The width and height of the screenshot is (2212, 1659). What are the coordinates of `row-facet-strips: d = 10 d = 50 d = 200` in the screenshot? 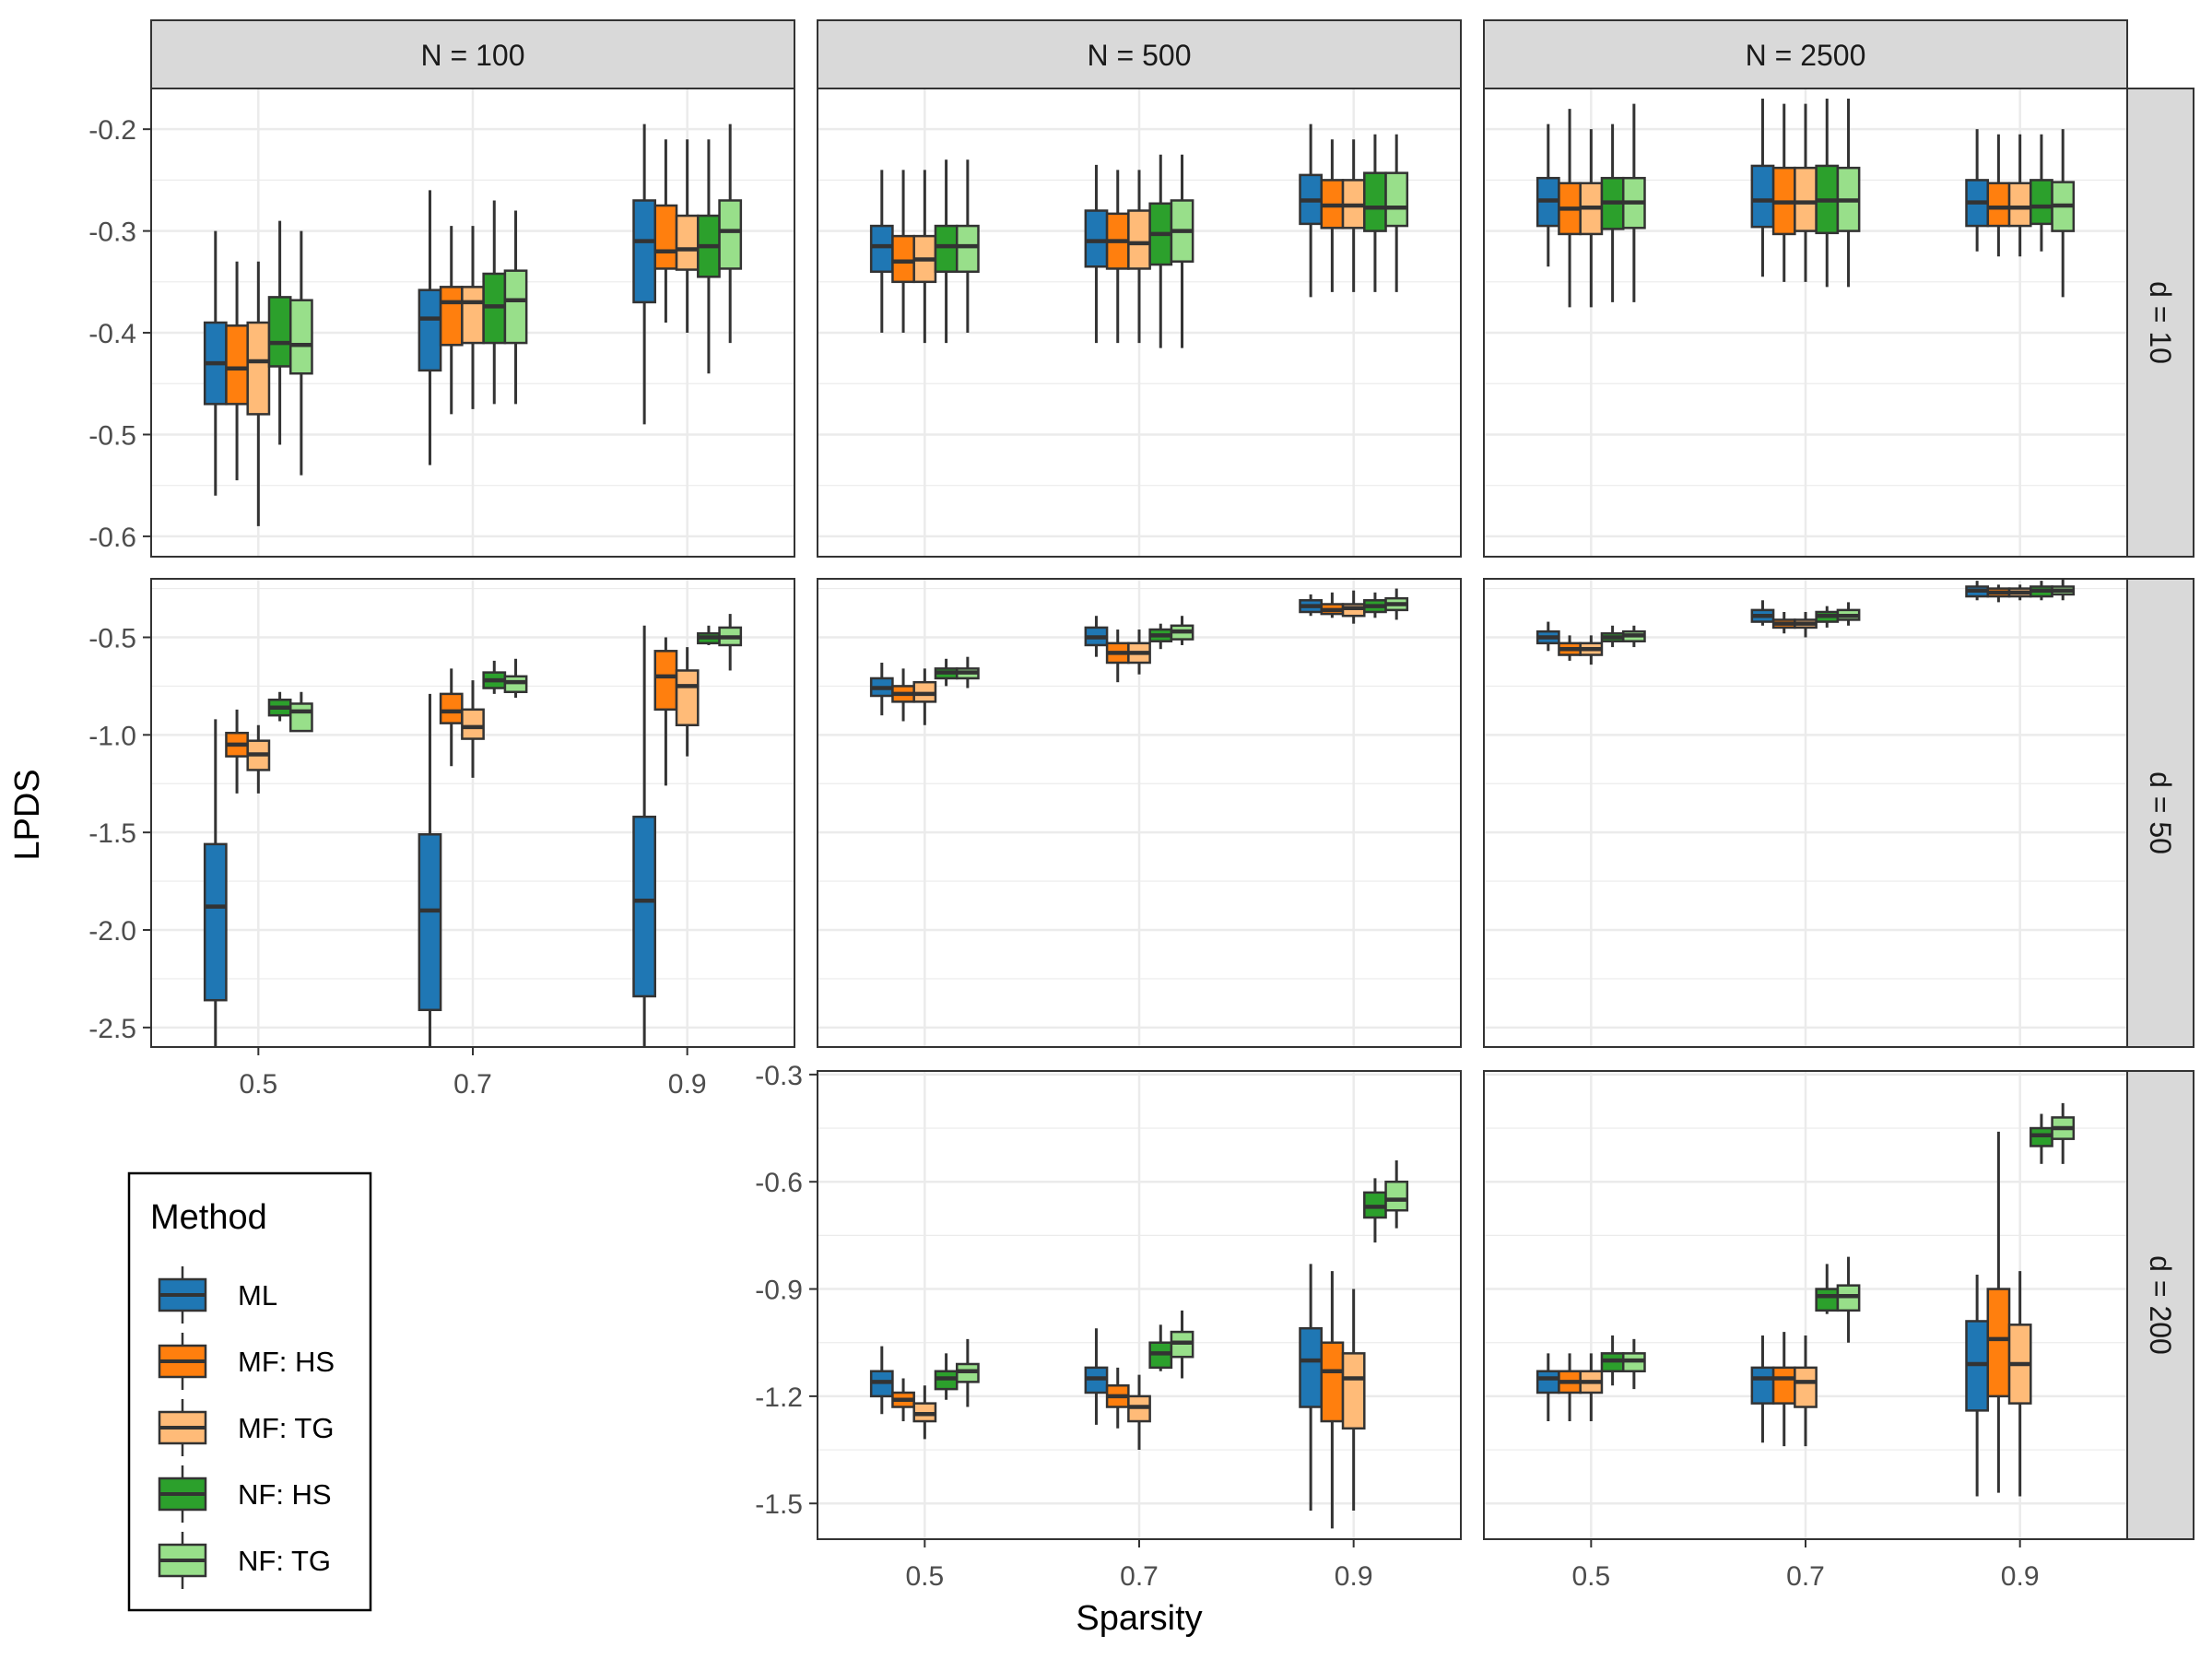 It's located at (2160, 814).